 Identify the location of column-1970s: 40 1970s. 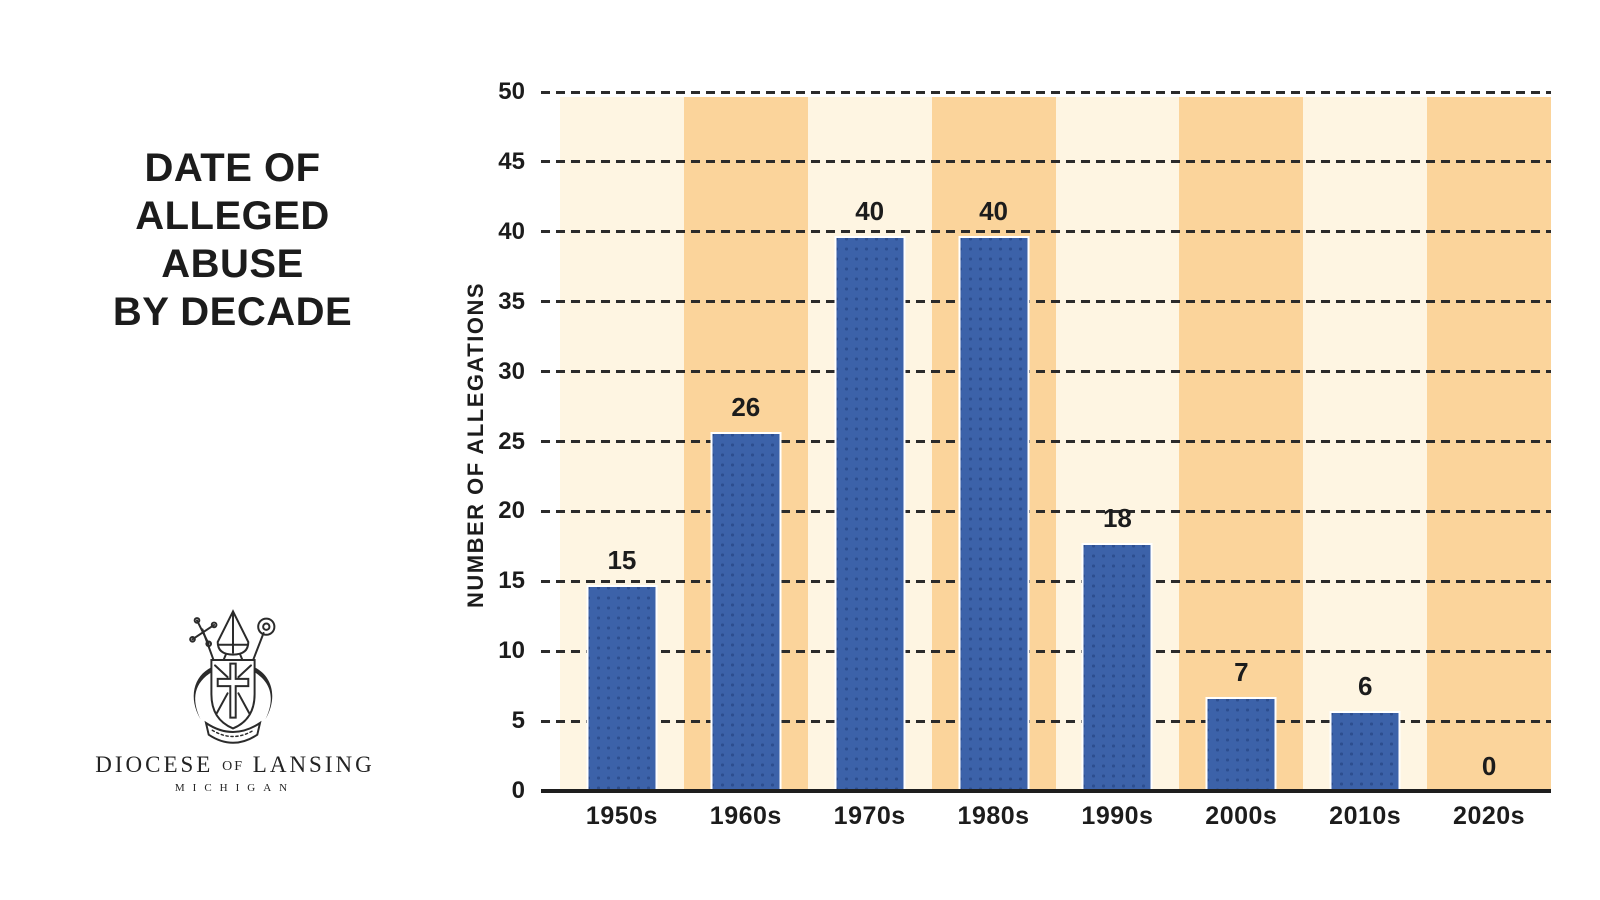
(870, 461).